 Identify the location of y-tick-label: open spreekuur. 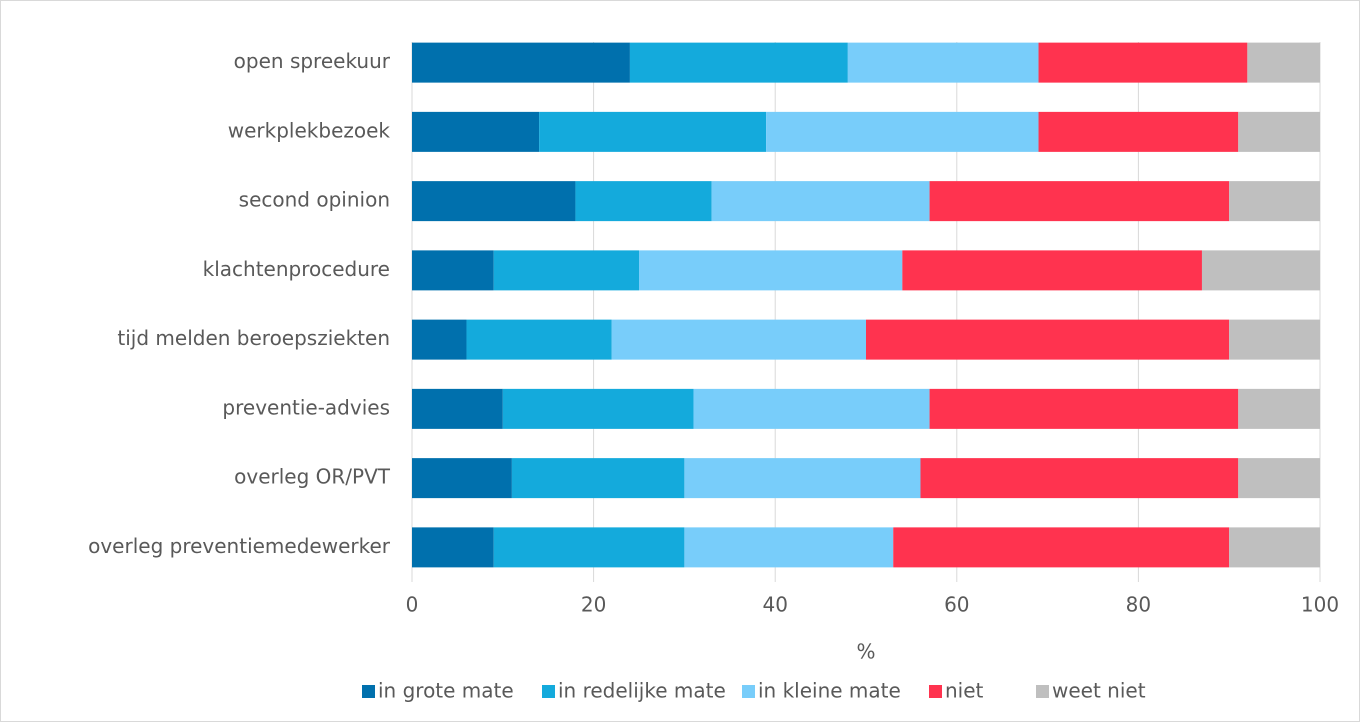
(312, 61).